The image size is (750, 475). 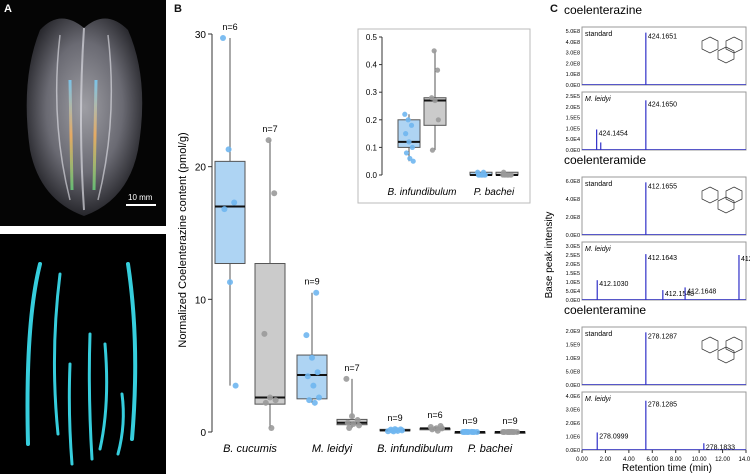 What do you see at coordinates (606, 460) in the screenshot?
I see `x-tick-label: 2.00` at bounding box center [606, 460].